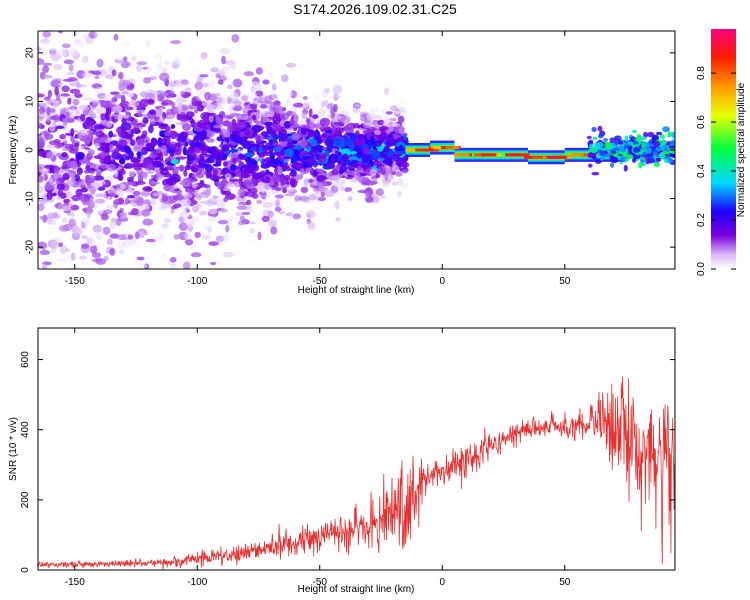  Describe the element at coordinates (565, 281) in the screenshot. I see `spectrogram-x-tick-label: 50` at that location.